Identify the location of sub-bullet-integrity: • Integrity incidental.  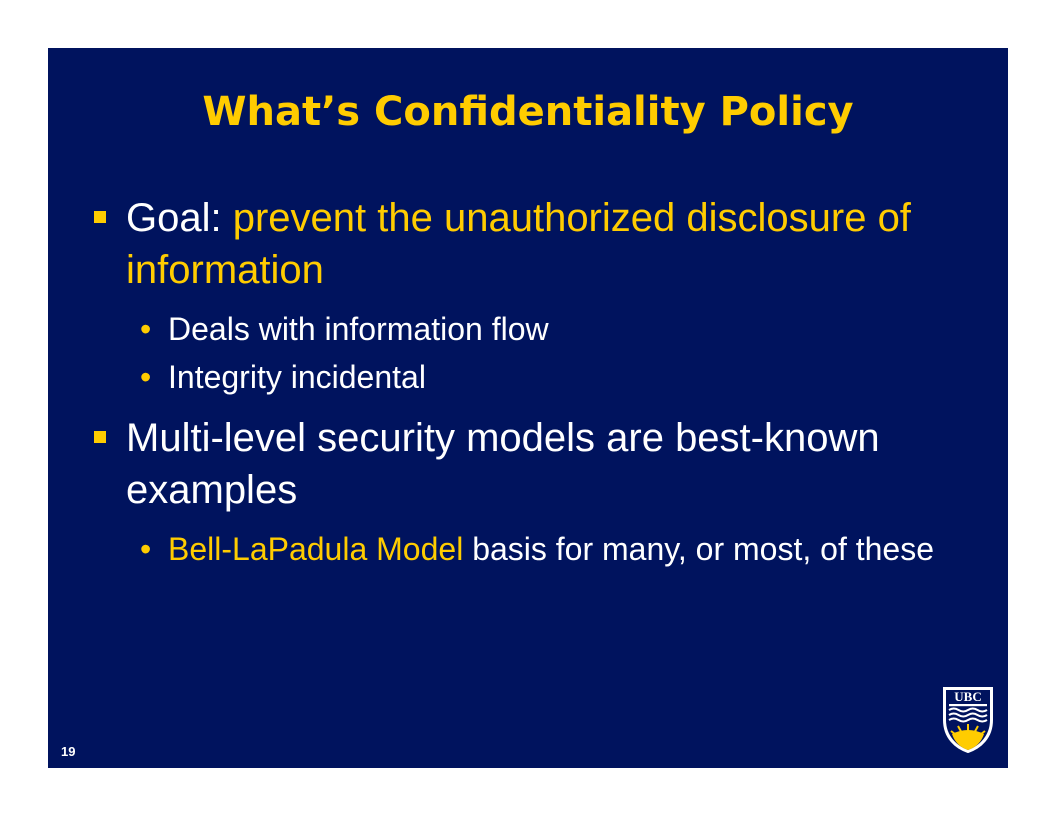
(545, 377).